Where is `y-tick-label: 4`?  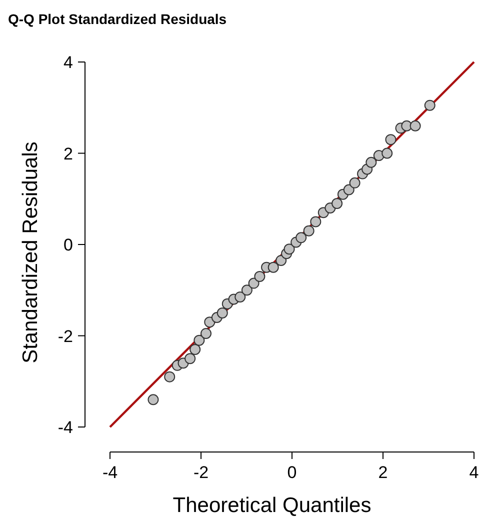
y-tick-label: 4 is located at coordinates (68, 62).